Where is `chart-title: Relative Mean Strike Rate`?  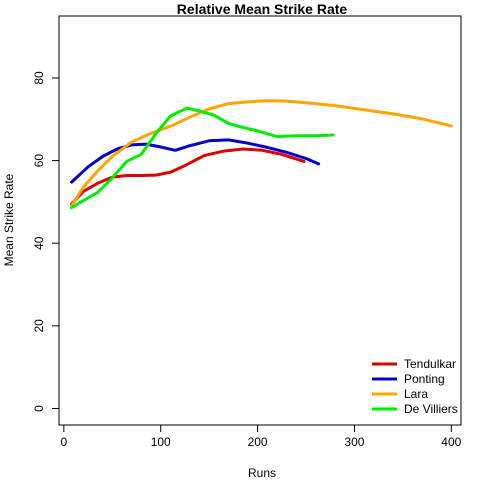
chart-title: Relative Mean Strike Rate is located at coordinates (262, 9).